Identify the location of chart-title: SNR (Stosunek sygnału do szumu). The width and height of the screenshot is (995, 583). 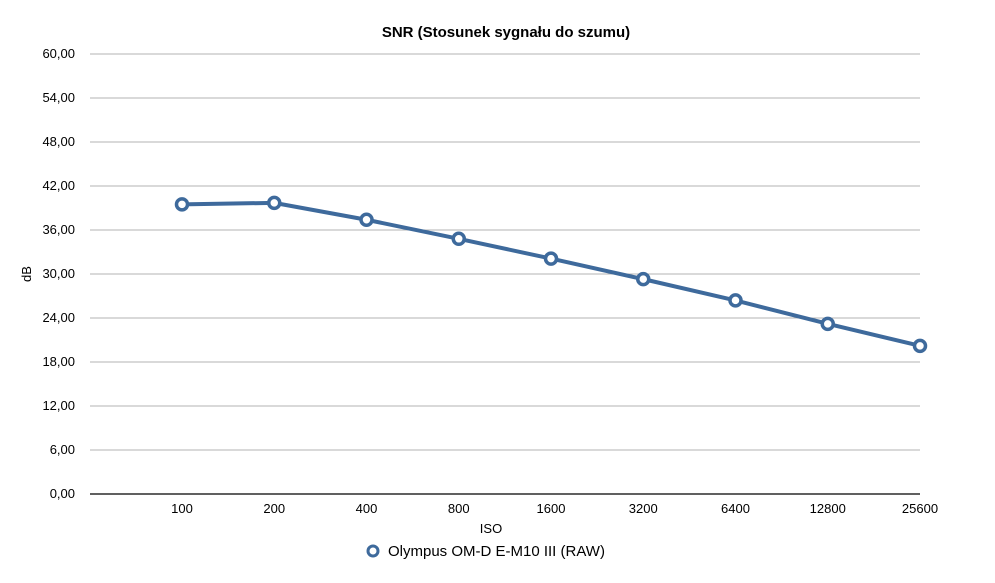
(506, 32).